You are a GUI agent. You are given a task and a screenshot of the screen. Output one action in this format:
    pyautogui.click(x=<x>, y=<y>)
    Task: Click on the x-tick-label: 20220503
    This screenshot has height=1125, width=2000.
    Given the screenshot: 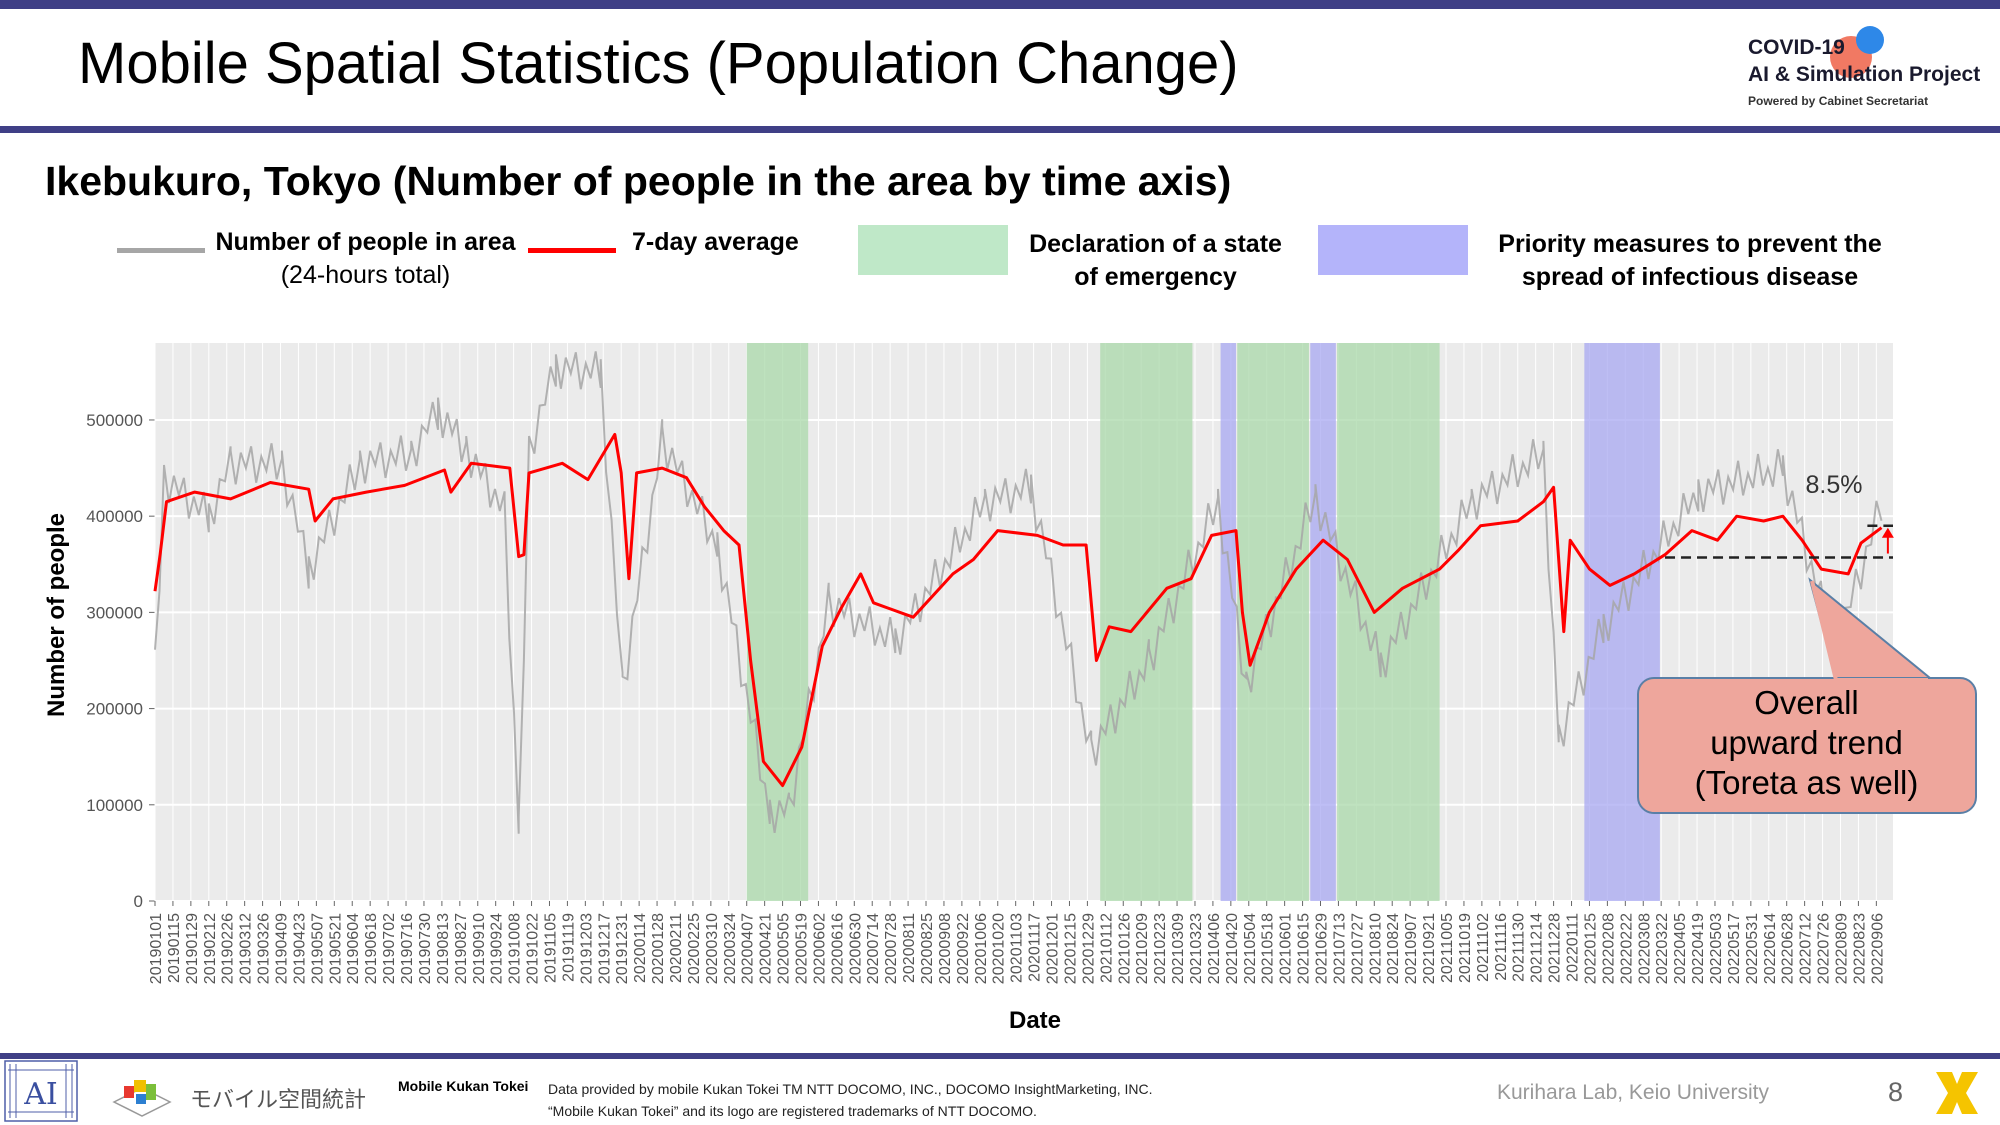 What is the action you would take?
    pyautogui.click(x=1716, y=948)
    